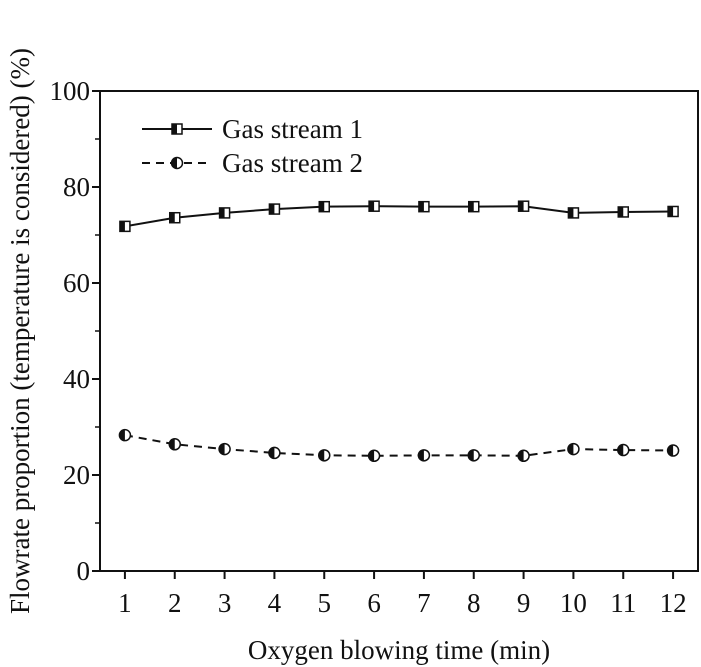 The height and width of the screenshot is (667, 701). Describe the element at coordinates (70, 91) in the screenshot. I see `y-tick-label: 100` at that location.